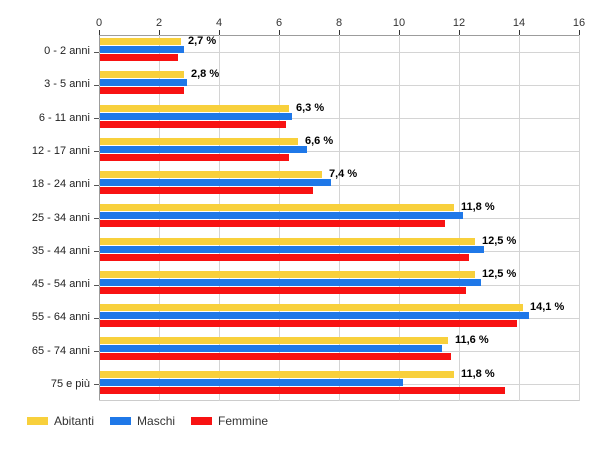 The height and width of the screenshot is (450, 600). Describe the element at coordinates (60, 250) in the screenshot. I see `y-category-label: 35 - 44 anni` at that location.